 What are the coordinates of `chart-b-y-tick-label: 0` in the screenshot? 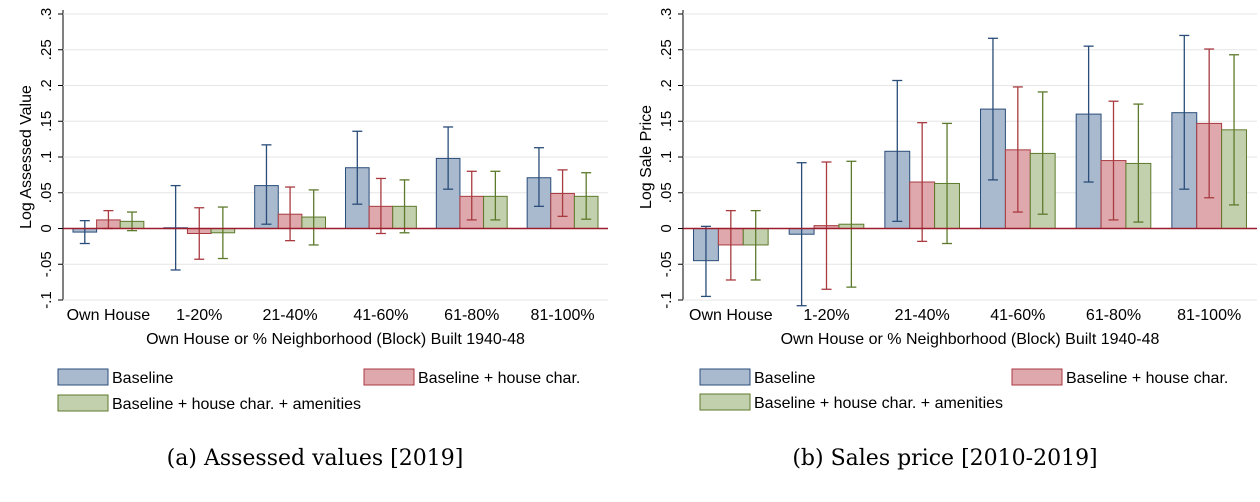 It's located at (666, 228).